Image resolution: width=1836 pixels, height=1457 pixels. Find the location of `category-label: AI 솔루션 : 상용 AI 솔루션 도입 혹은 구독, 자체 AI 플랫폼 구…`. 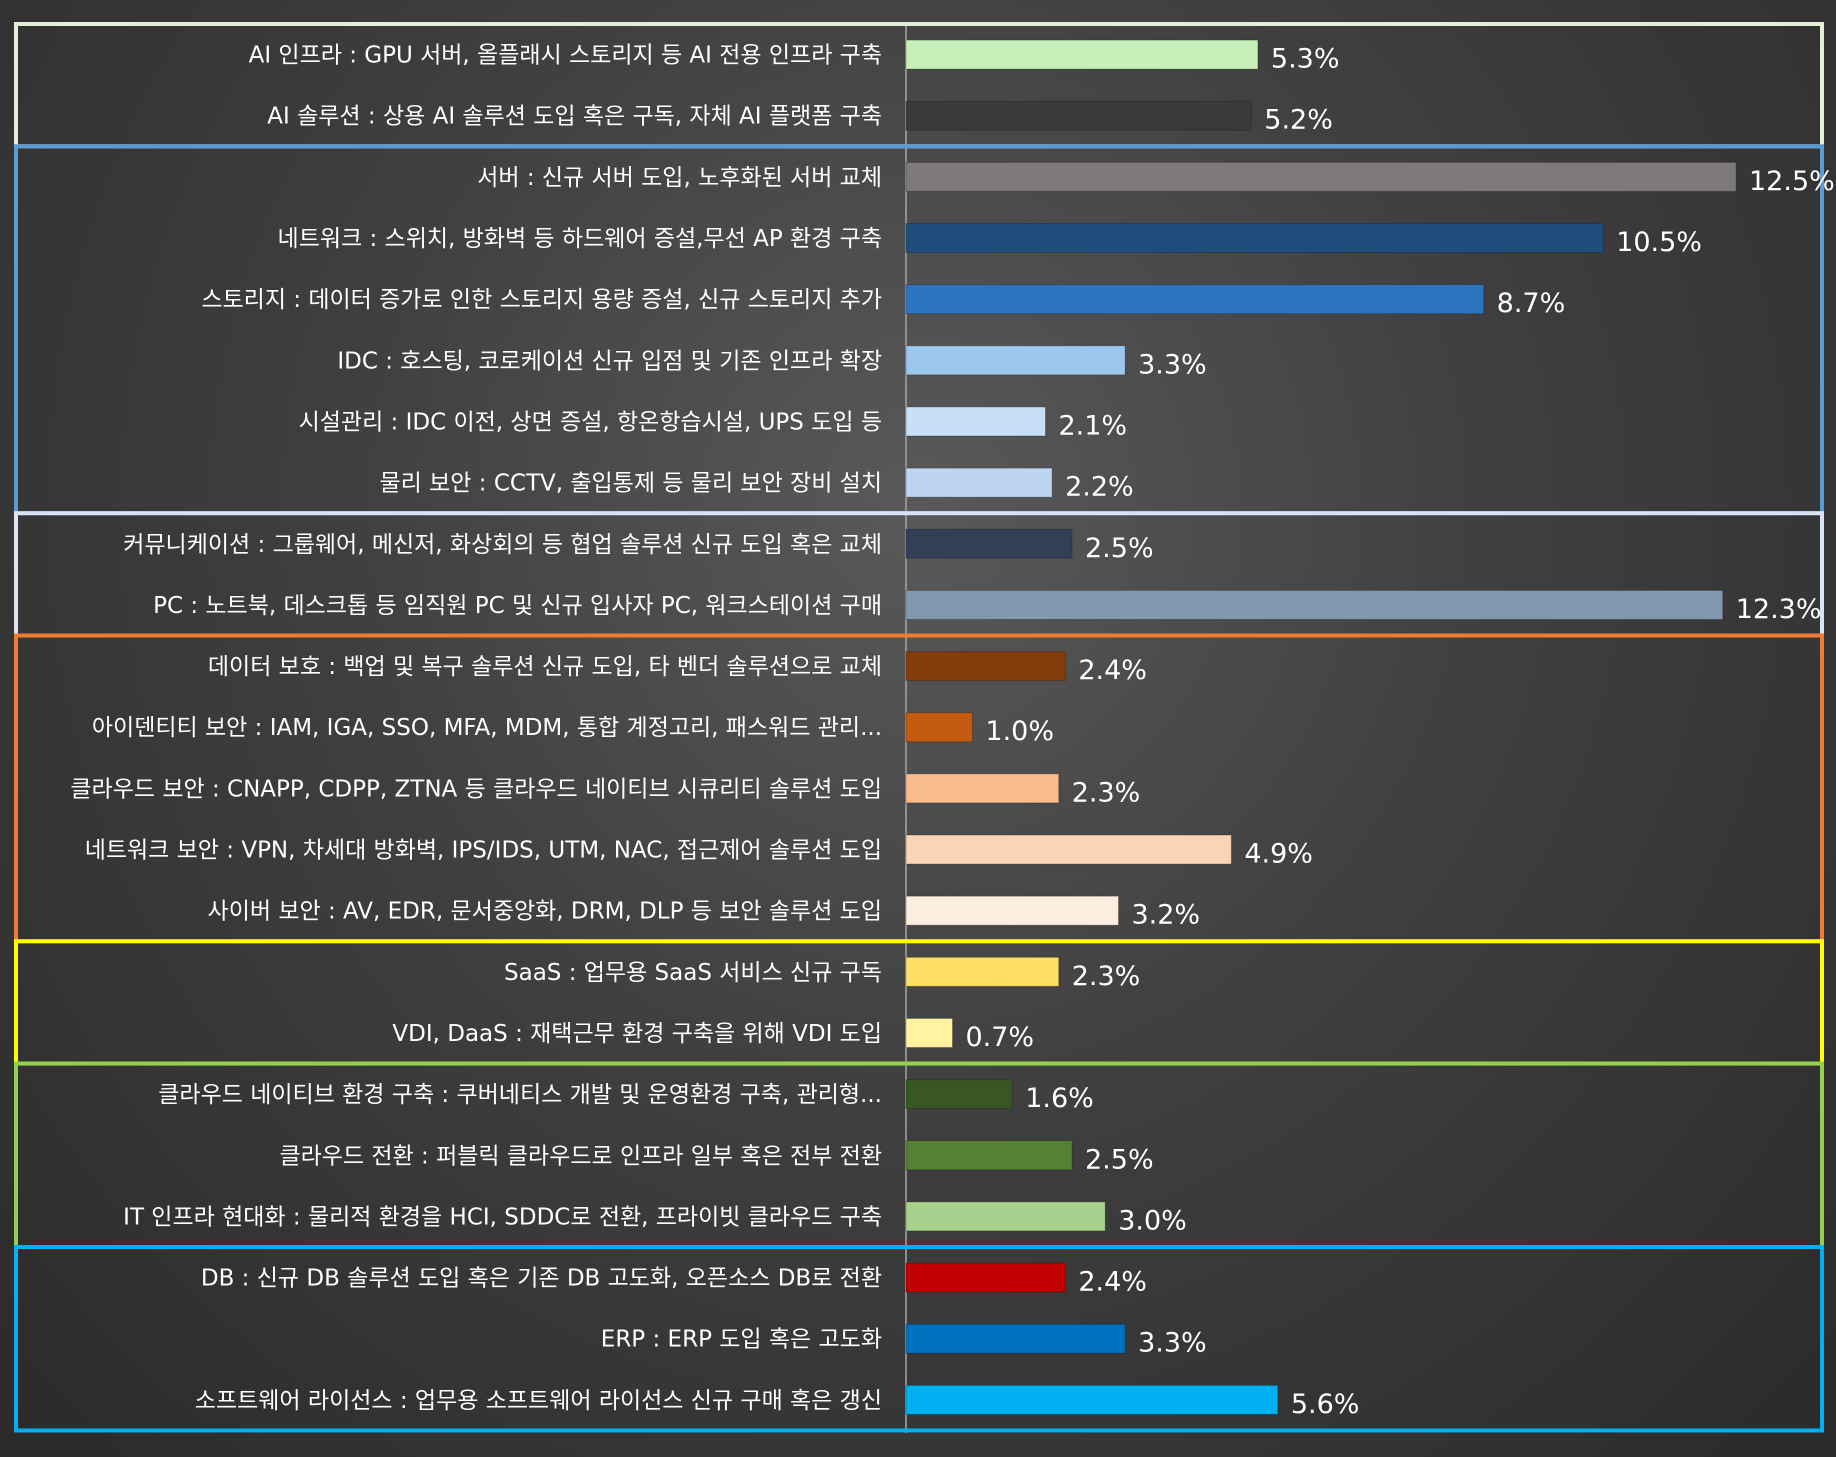

category-label: AI 솔루션 : 상용 AI 솔루션 도입 혹은 구독, 자체 AI 플랫폼 구… is located at coordinates (574, 117).